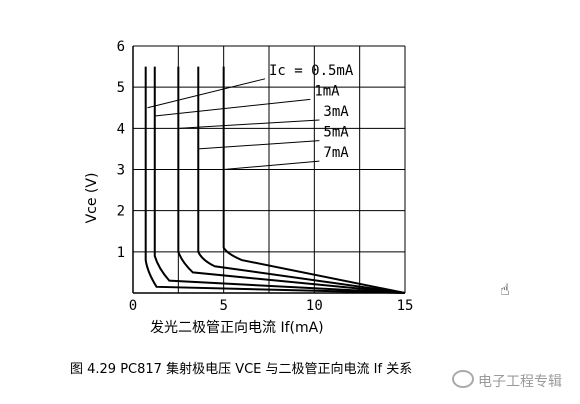 This screenshot has width=580, height=404. Describe the element at coordinates (311, 71) in the screenshot. I see `annotation-label: Ic = 0.5mA` at that location.